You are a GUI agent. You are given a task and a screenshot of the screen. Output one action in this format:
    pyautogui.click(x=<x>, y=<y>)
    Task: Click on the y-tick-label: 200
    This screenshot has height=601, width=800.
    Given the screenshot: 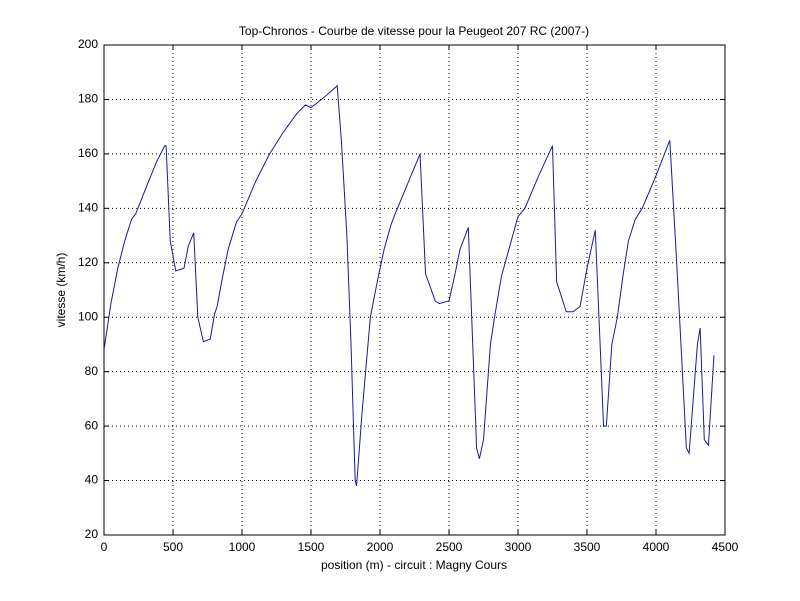 What is the action you would take?
    pyautogui.click(x=88, y=44)
    